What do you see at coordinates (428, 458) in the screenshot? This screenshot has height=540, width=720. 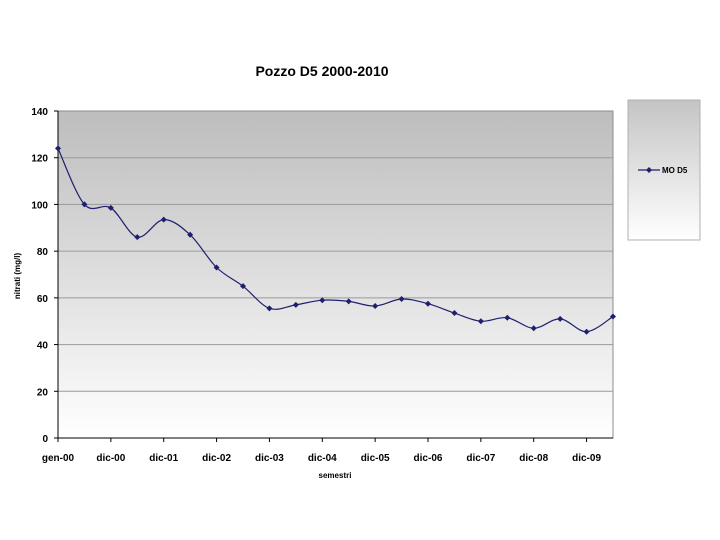 I see `x-tick-label: dic-06` at bounding box center [428, 458].